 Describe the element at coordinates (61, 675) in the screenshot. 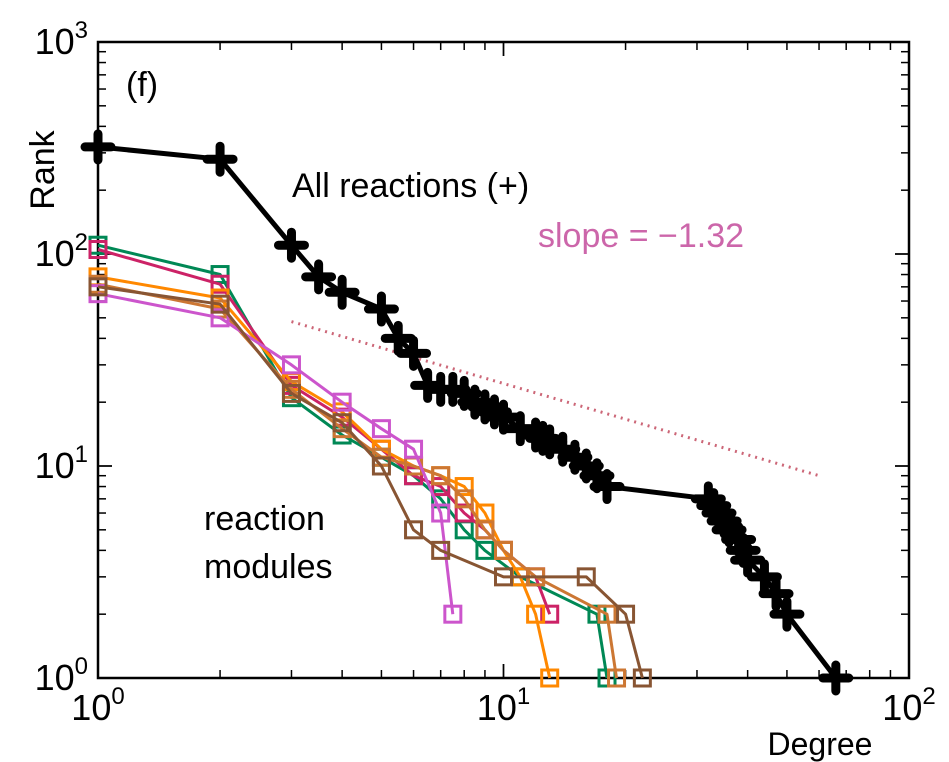

I see `y-tick-label: 10⁰` at that location.